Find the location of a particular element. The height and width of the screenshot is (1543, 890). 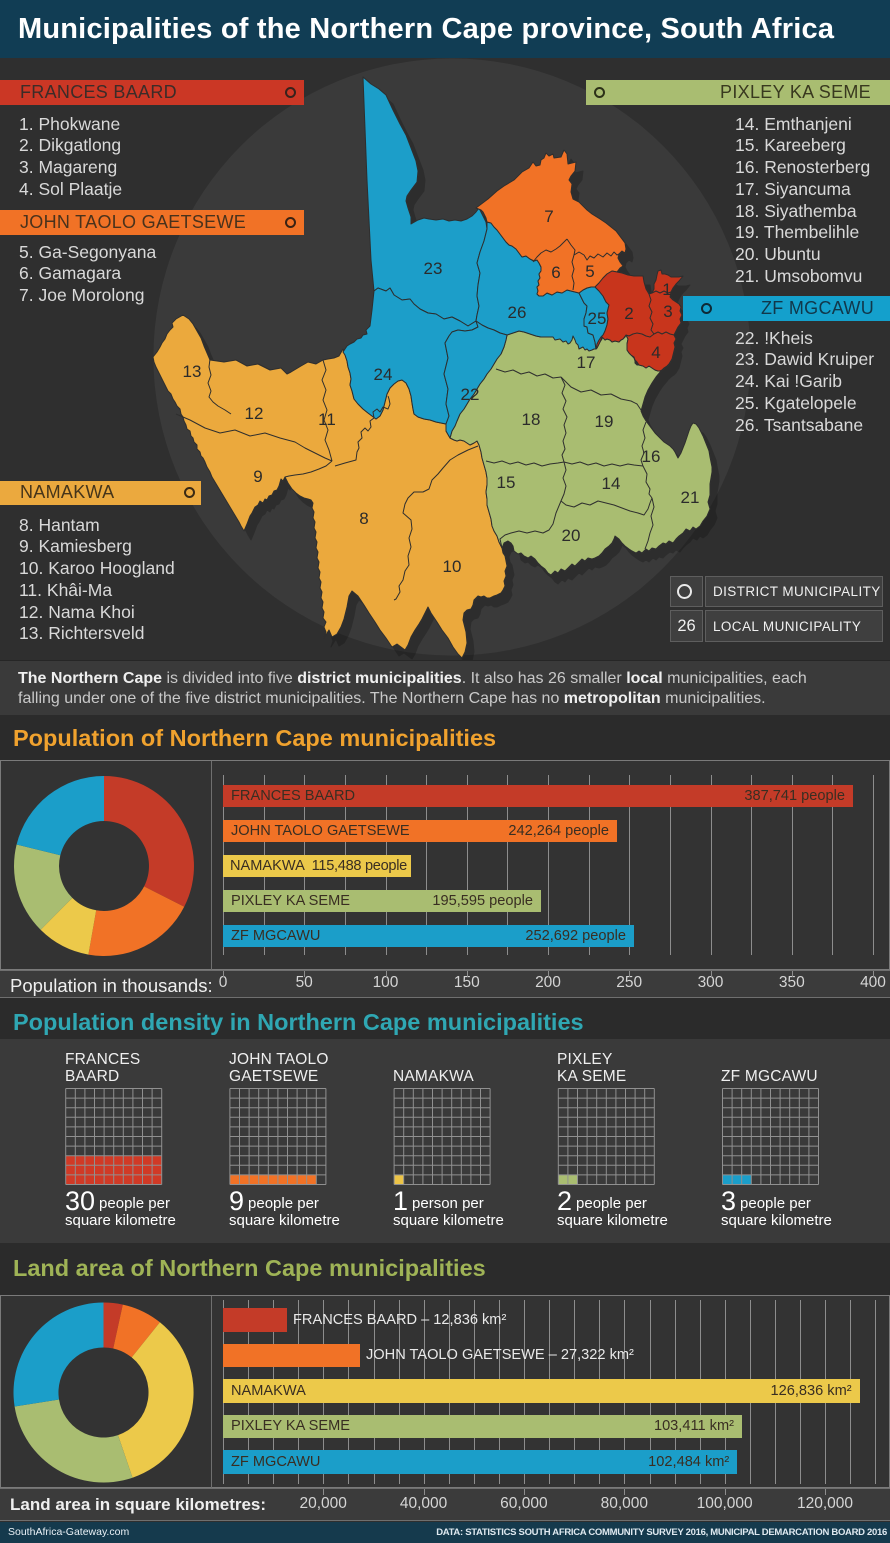

svg-text: 13 is located at coordinates (192, 371).